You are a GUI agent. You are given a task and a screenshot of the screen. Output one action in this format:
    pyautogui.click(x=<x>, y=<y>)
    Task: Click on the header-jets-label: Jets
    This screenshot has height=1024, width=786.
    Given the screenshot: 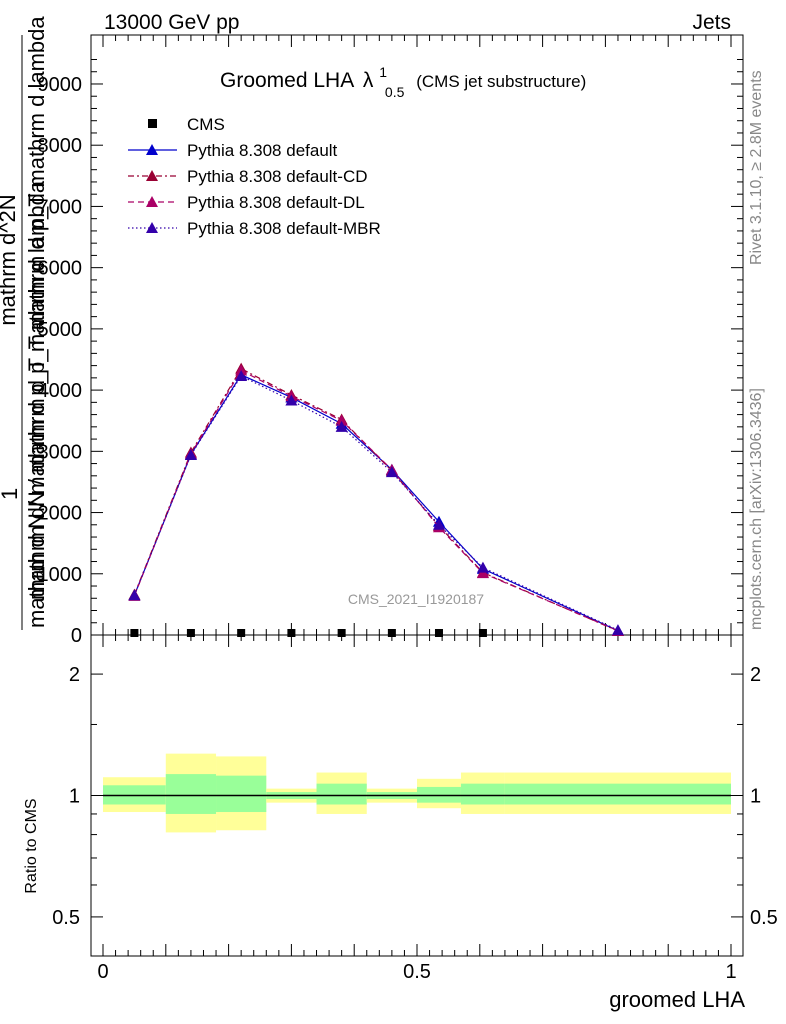 What is the action you would take?
    pyautogui.click(x=711, y=22)
    